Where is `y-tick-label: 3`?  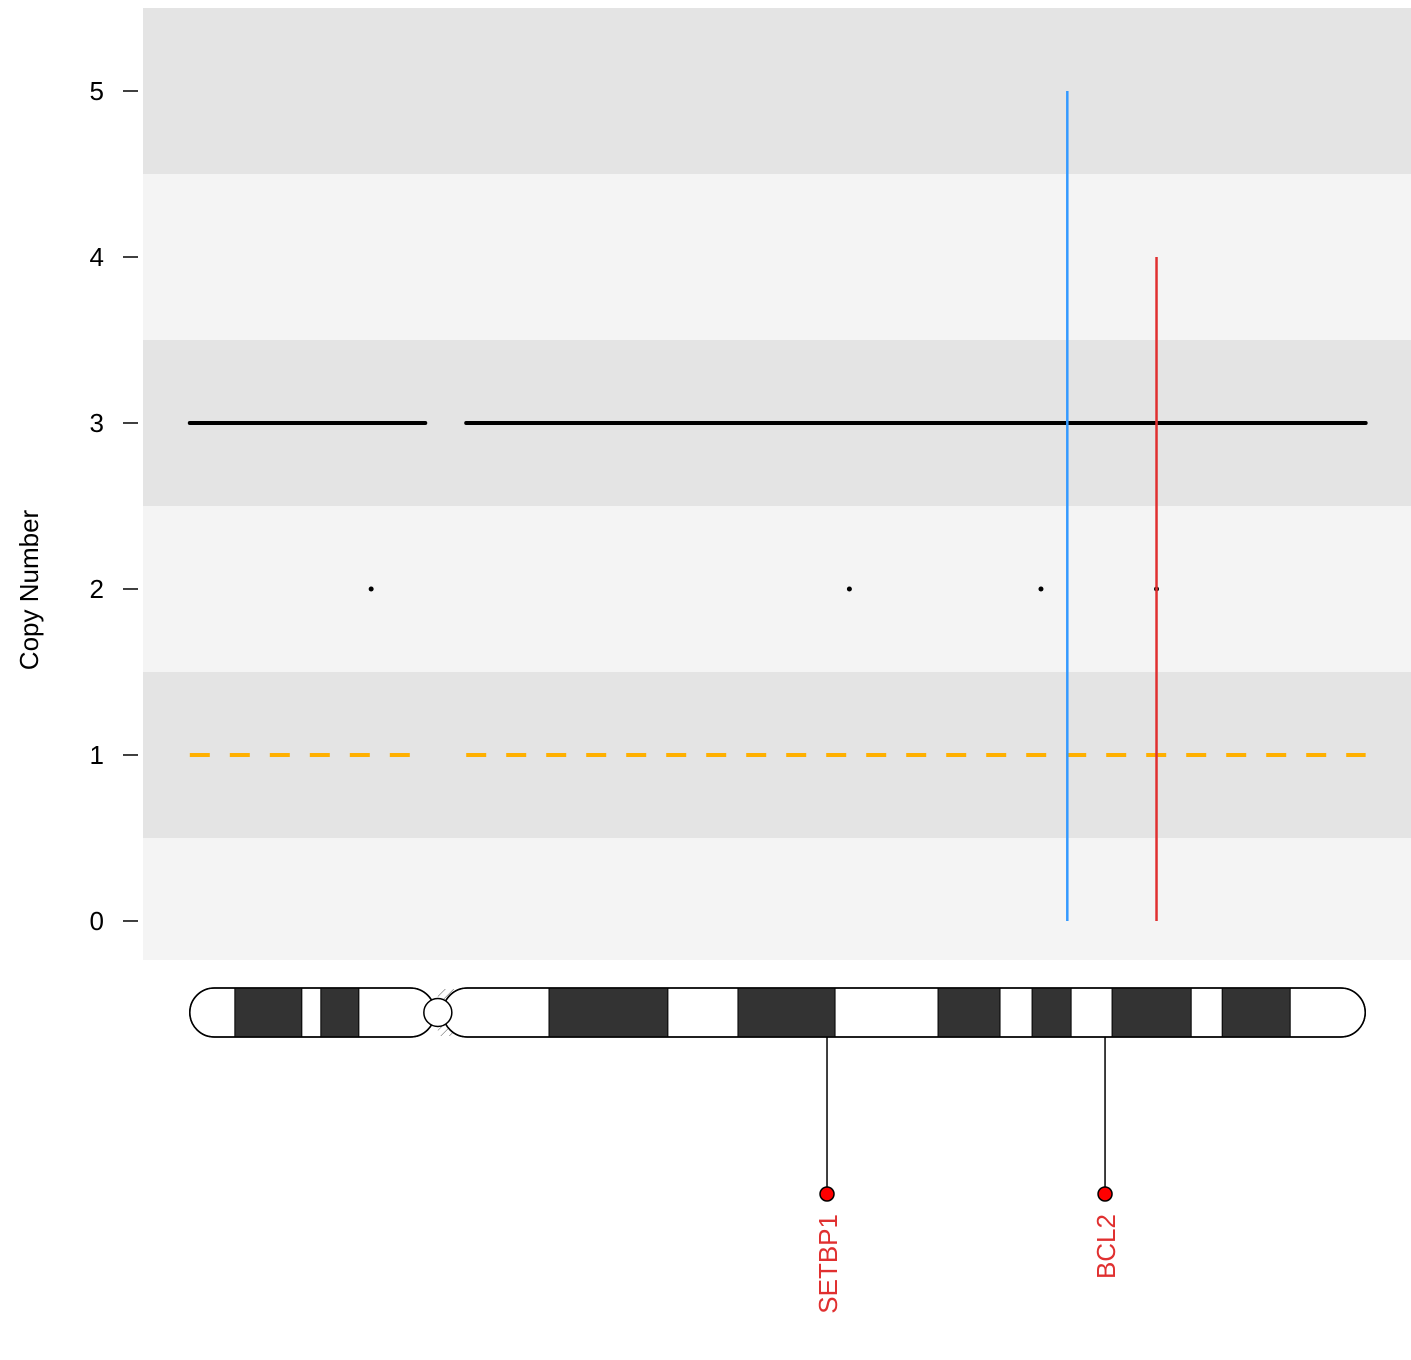
y-tick-label: 3 is located at coordinates (97, 423).